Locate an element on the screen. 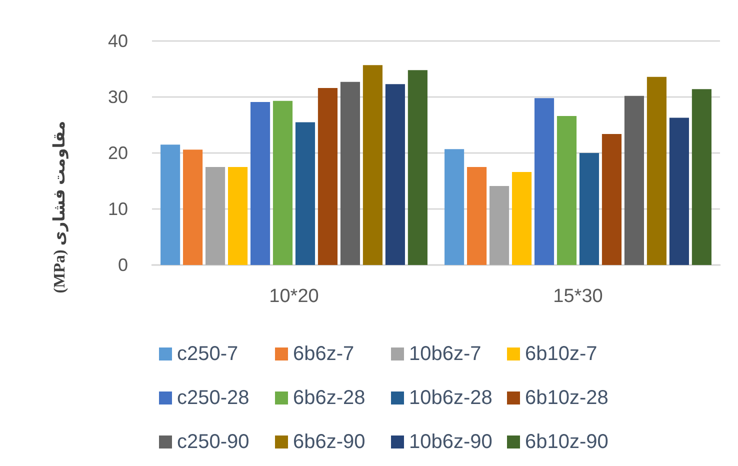  legend-label: 6b10z-28 is located at coordinates (566, 398).